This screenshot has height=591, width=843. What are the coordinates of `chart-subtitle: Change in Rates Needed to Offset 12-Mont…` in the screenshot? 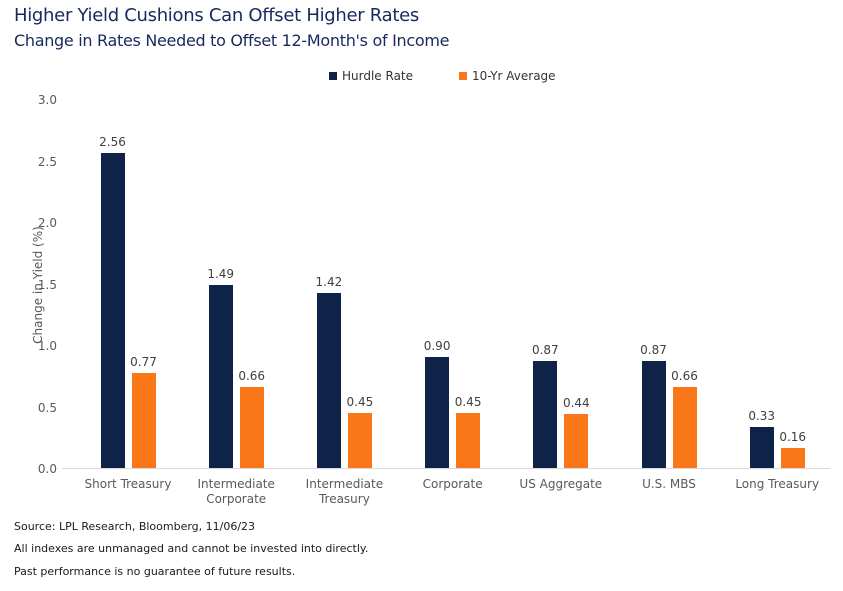 It's located at (232, 40).